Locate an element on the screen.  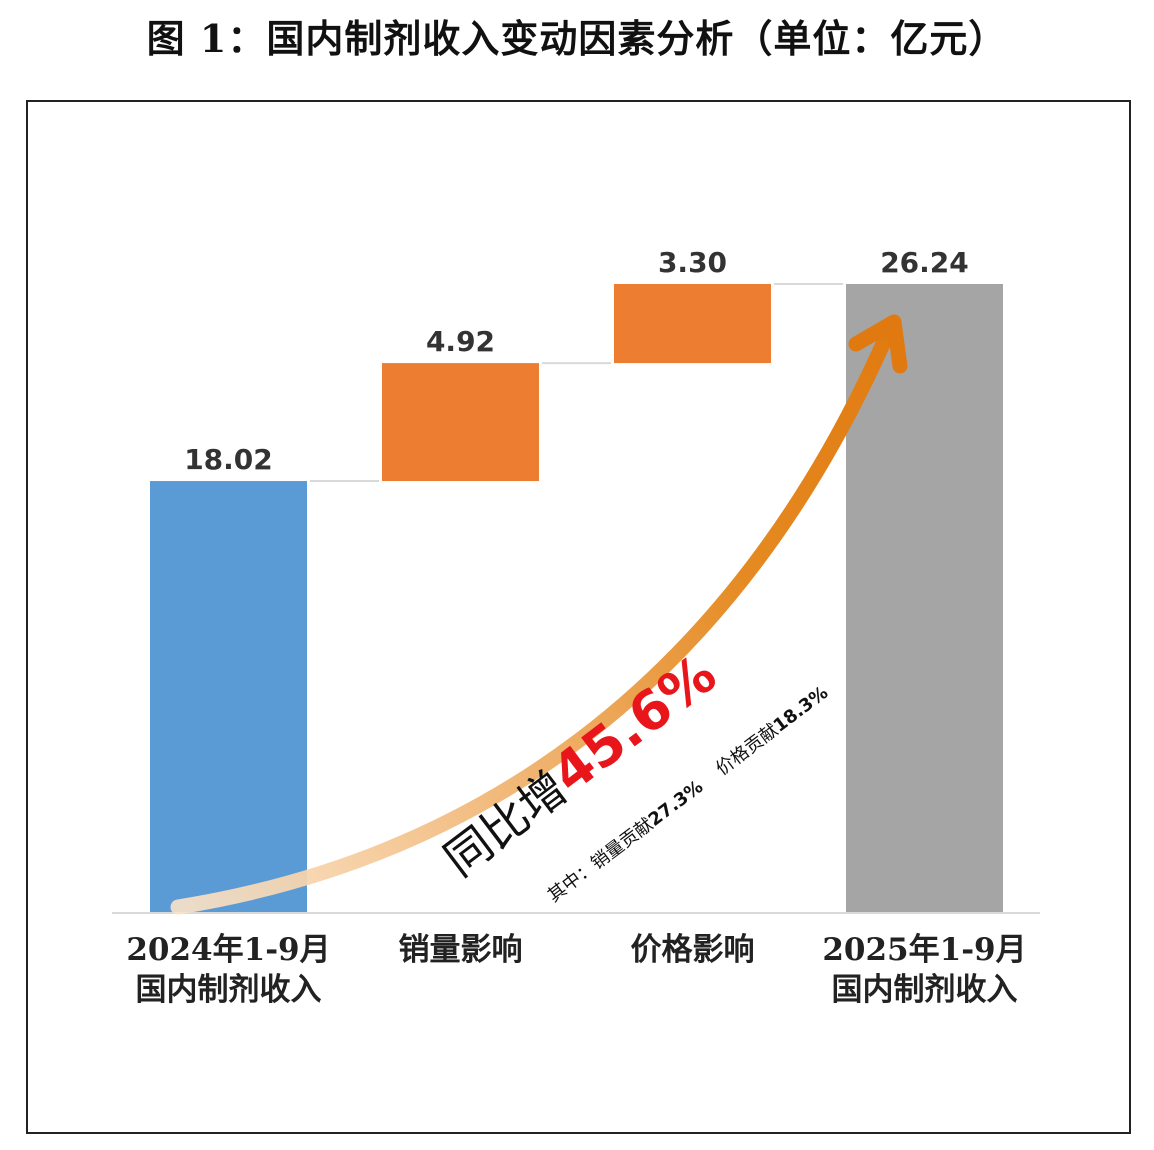
svg-text: 同比增45.6% is located at coordinates (579, 765).